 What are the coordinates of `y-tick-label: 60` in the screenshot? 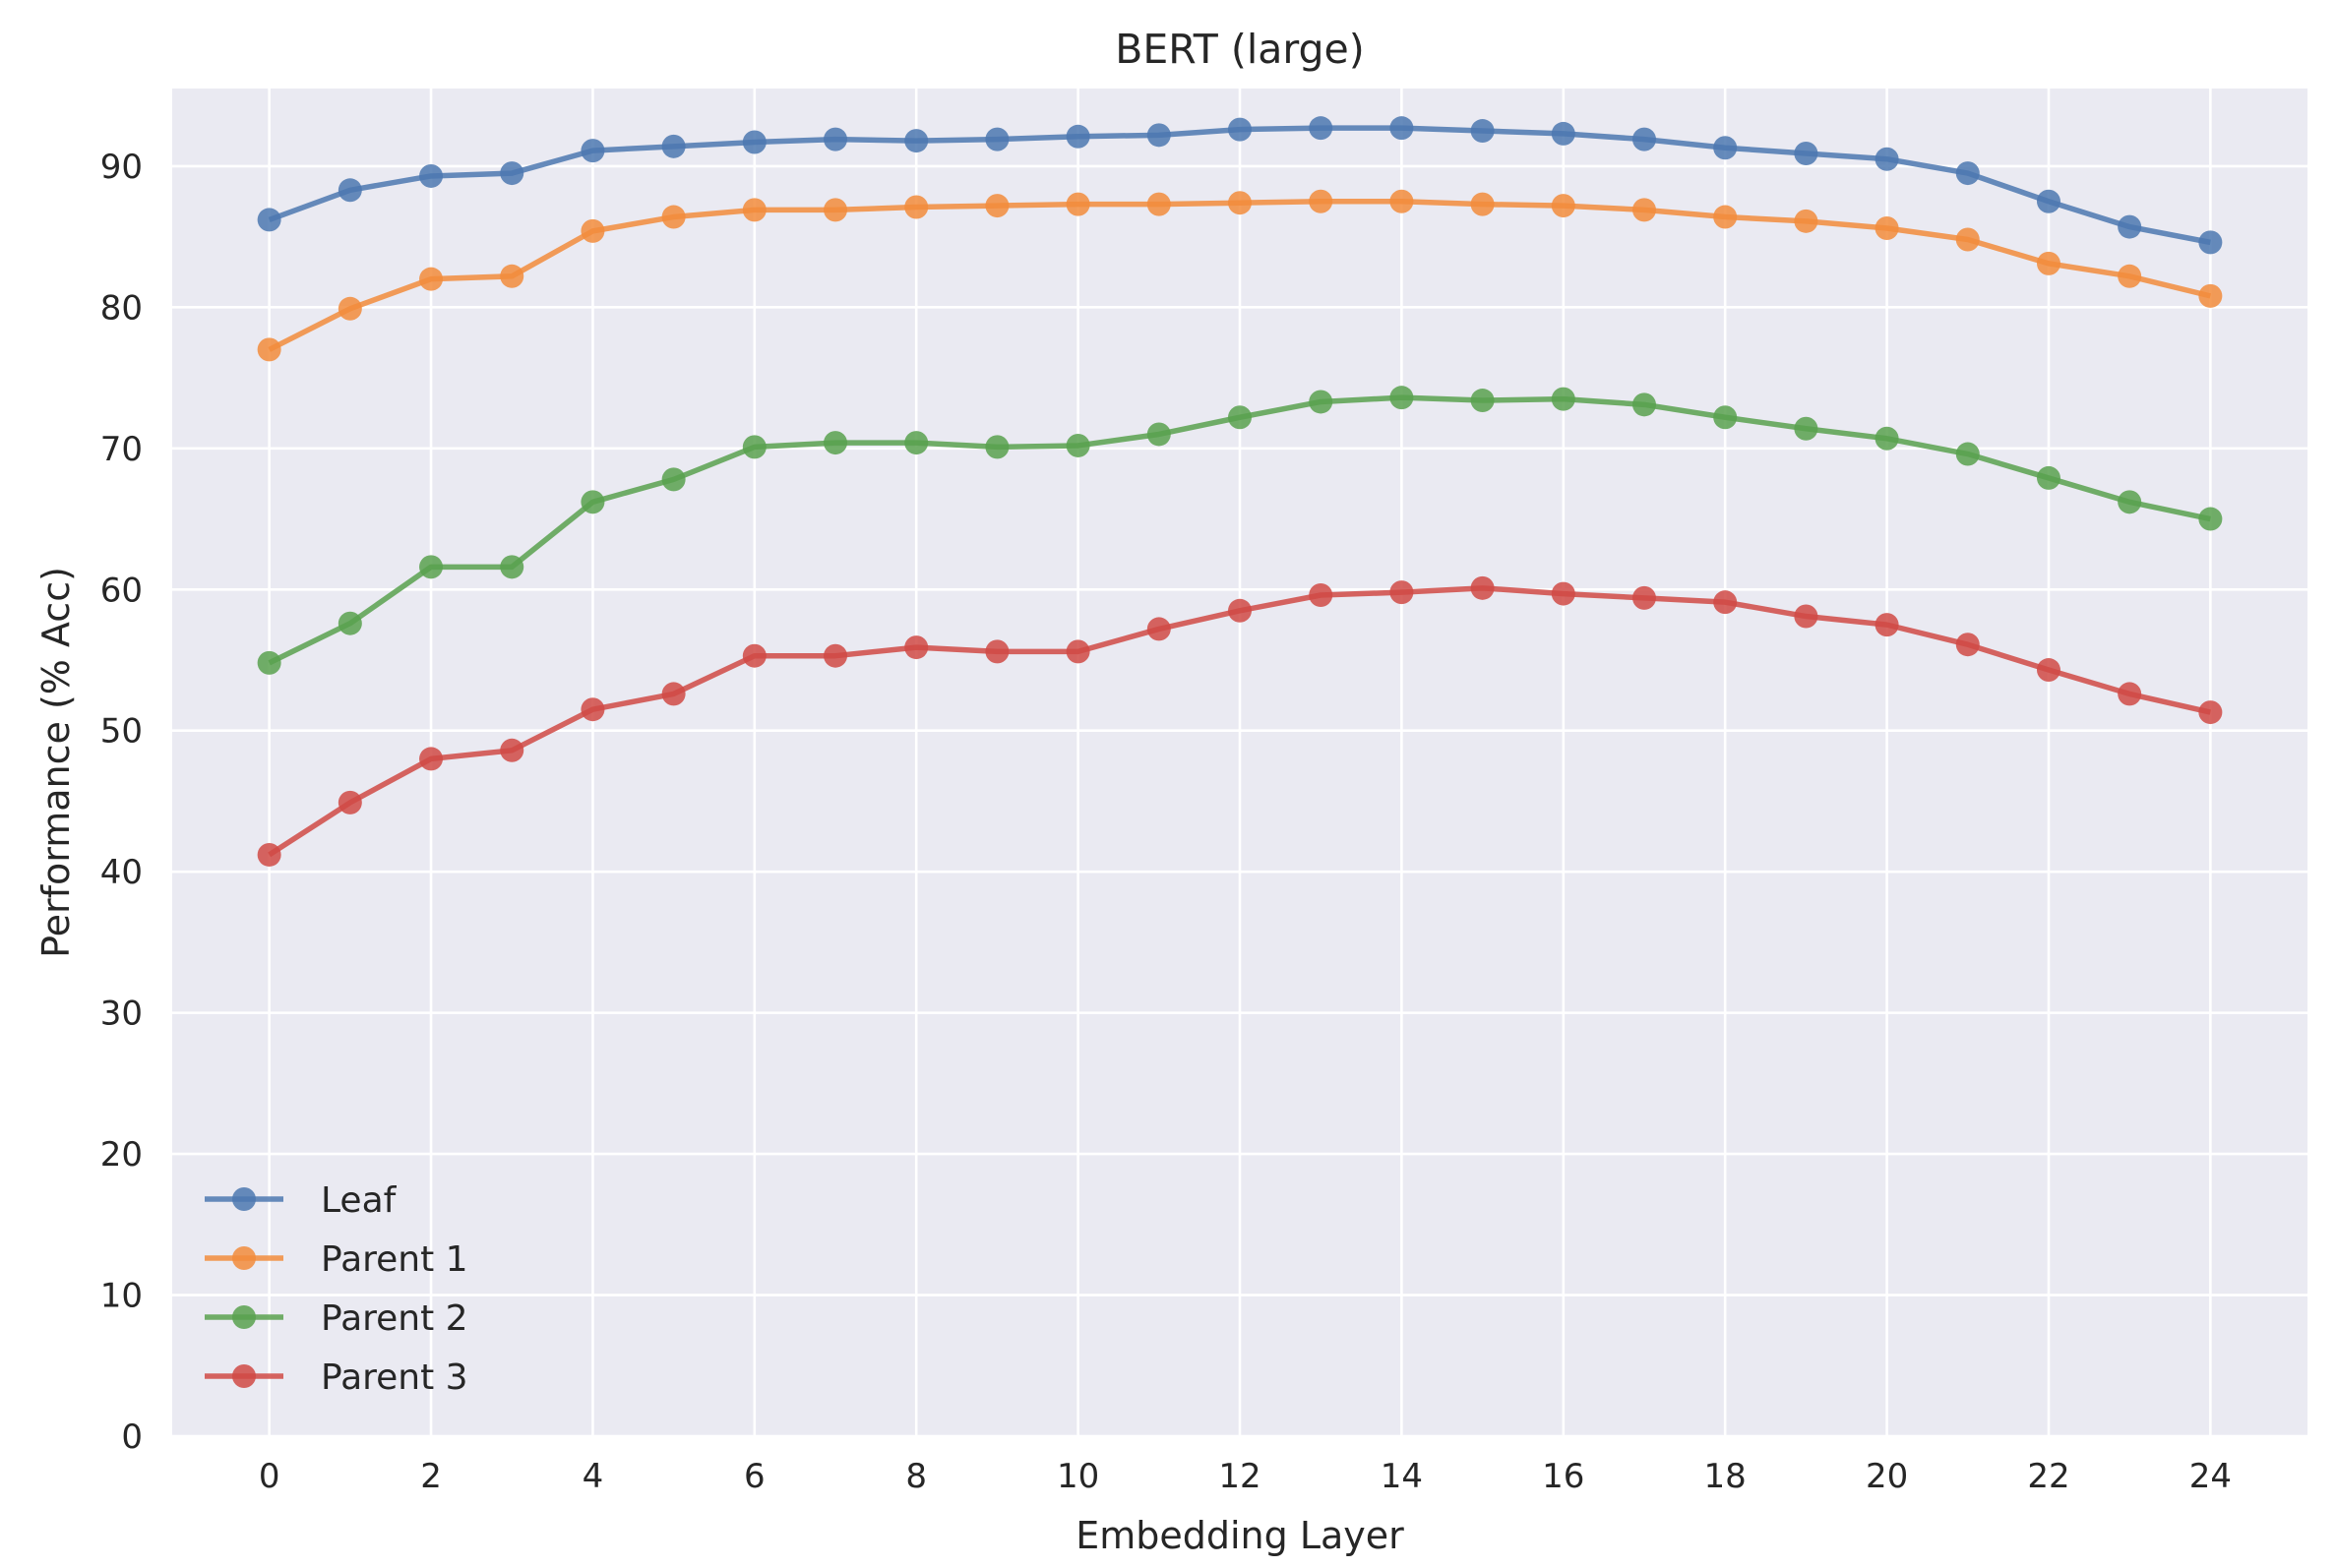 It's located at (121, 590).